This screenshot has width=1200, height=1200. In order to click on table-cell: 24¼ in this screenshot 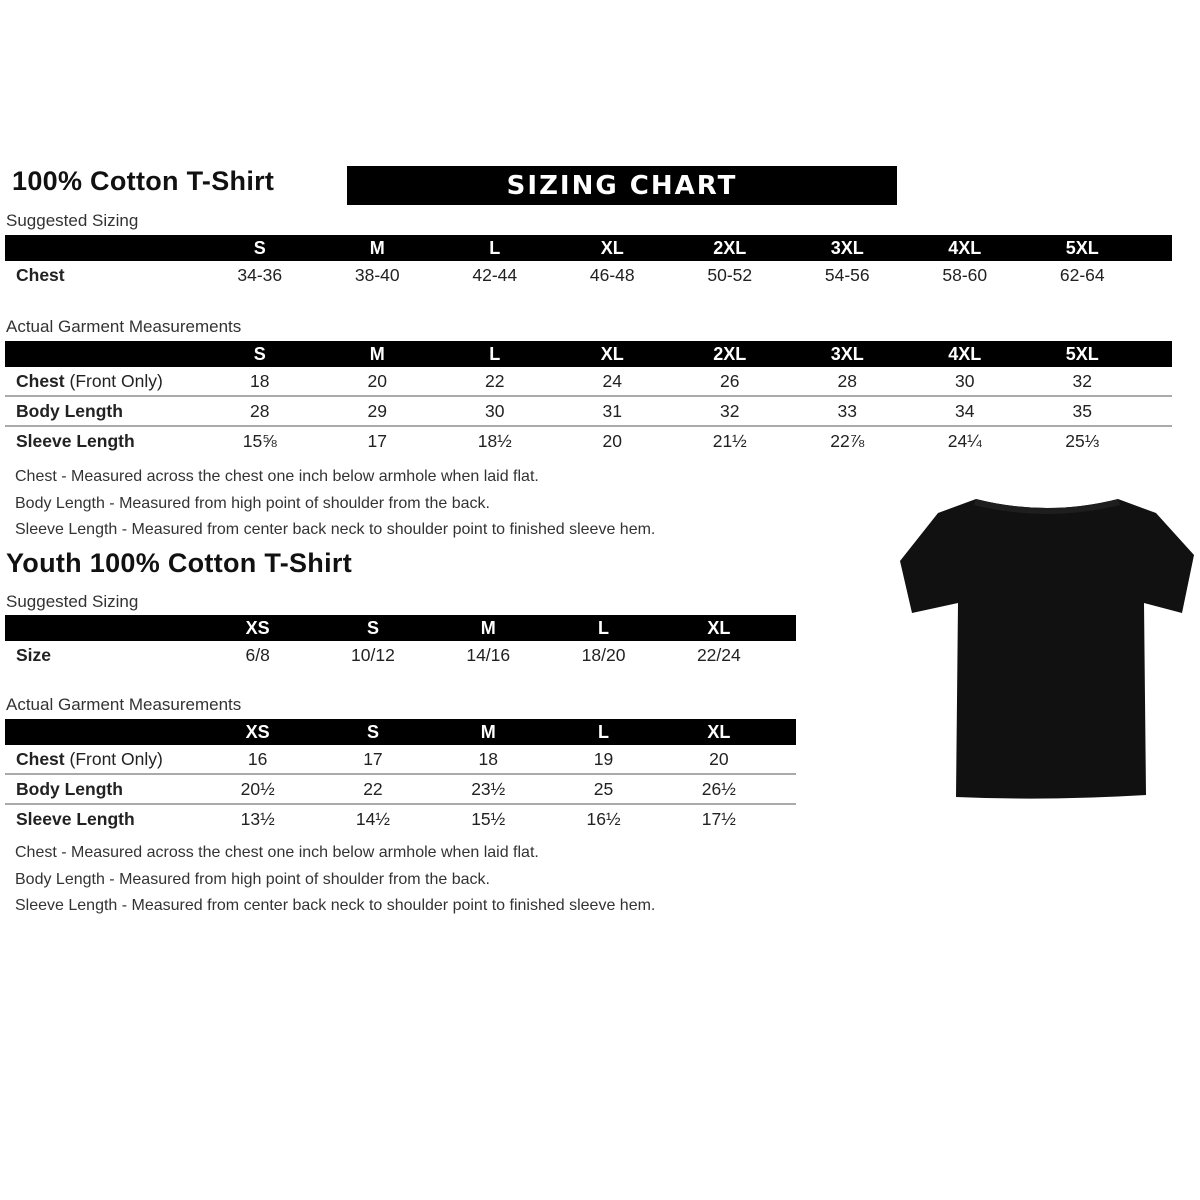, I will do `click(964, 441)`.